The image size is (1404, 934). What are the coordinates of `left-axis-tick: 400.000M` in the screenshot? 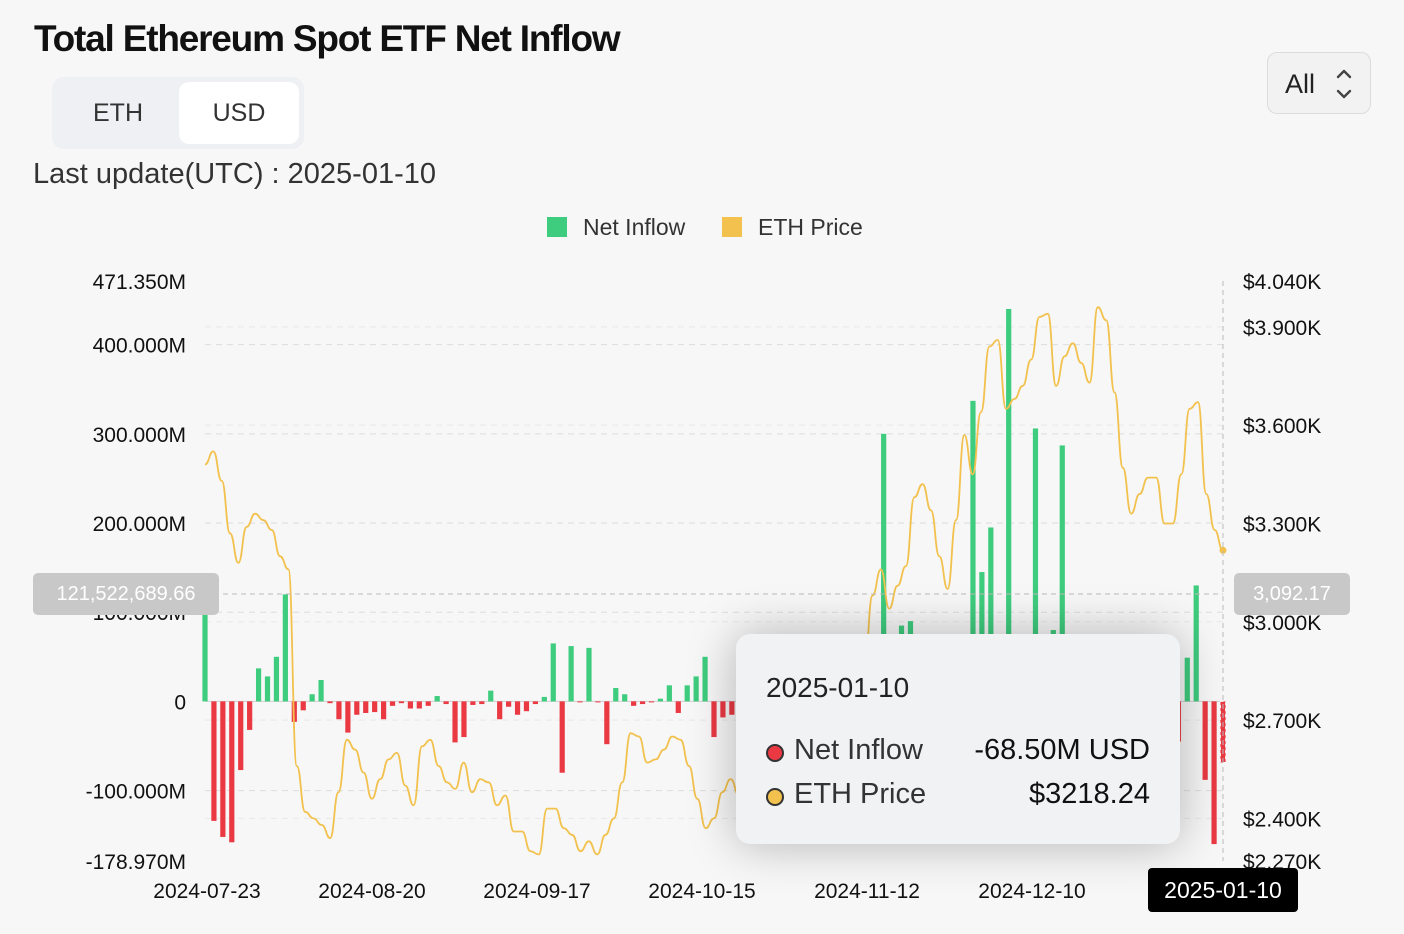 It's located at (139, 346).